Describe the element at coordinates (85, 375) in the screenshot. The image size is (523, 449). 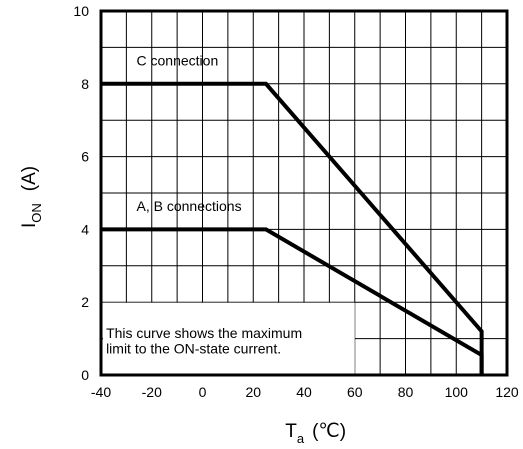
I see `y-tick-label: 0` at that location.